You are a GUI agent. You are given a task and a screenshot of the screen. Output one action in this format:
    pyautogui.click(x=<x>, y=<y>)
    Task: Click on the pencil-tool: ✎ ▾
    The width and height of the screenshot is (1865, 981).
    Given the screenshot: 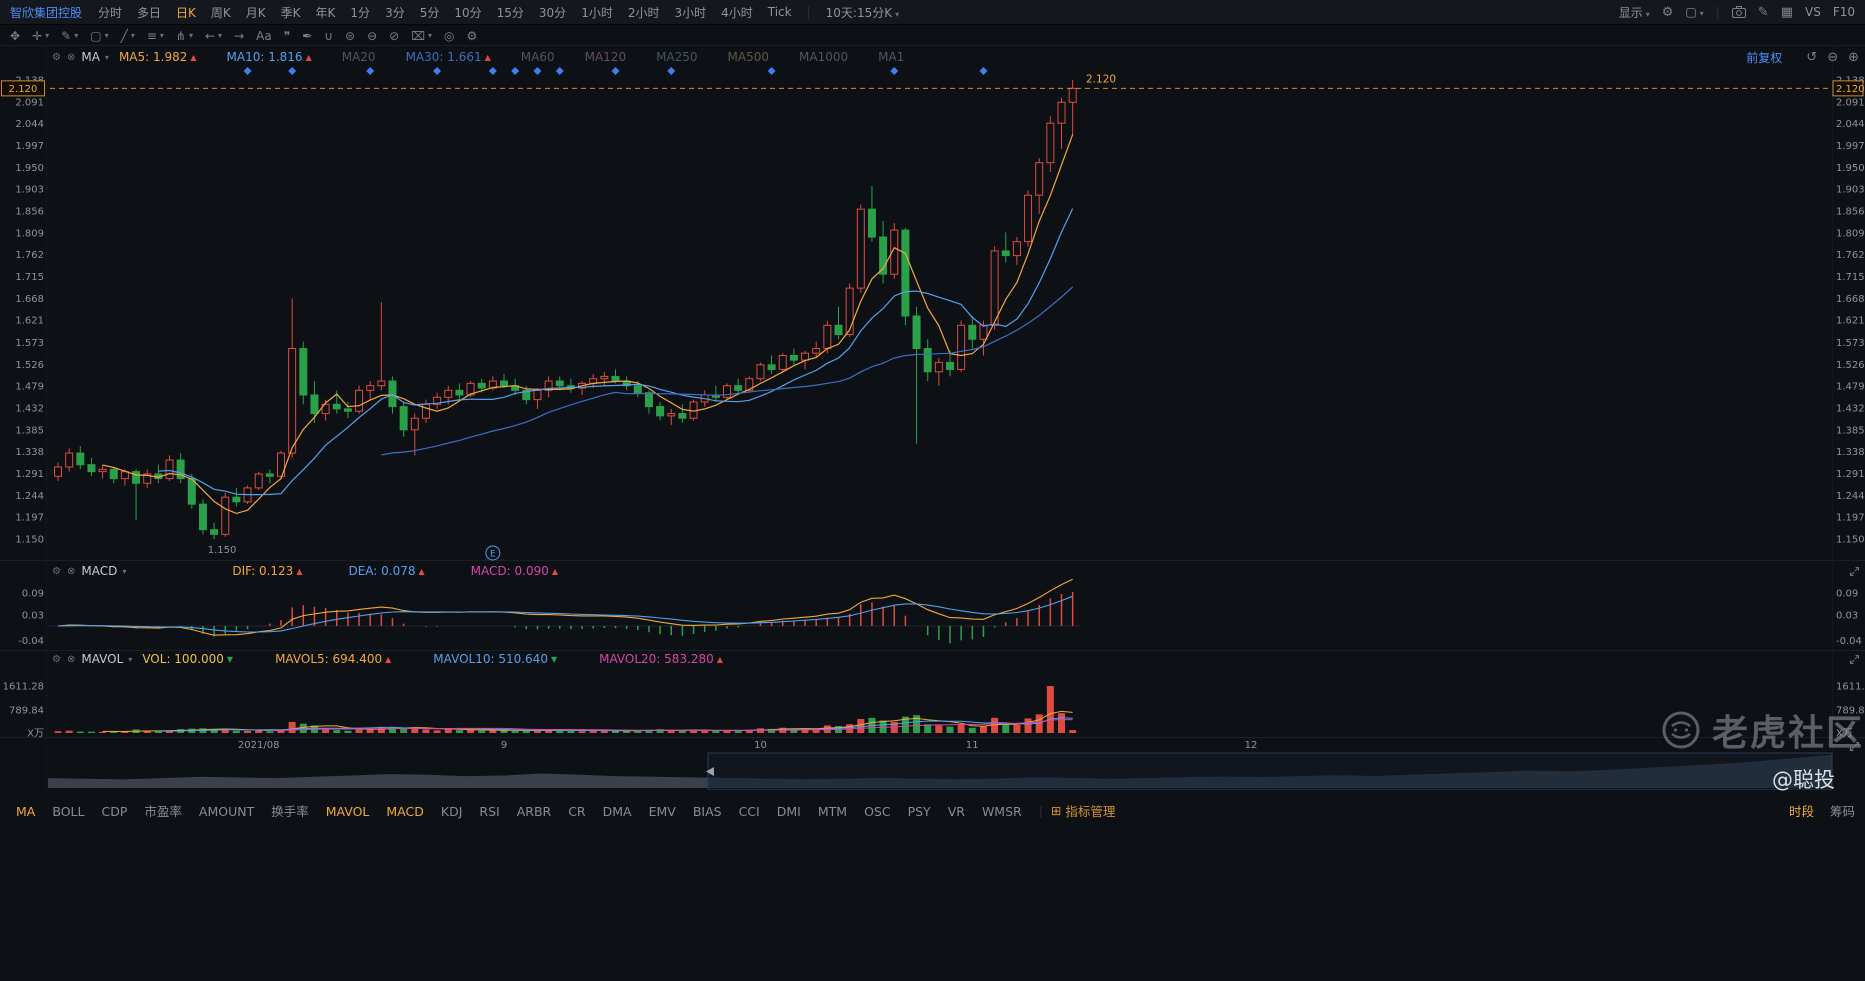 What is the action you would take?
    pyautogui.click(x=70, y=35)
    